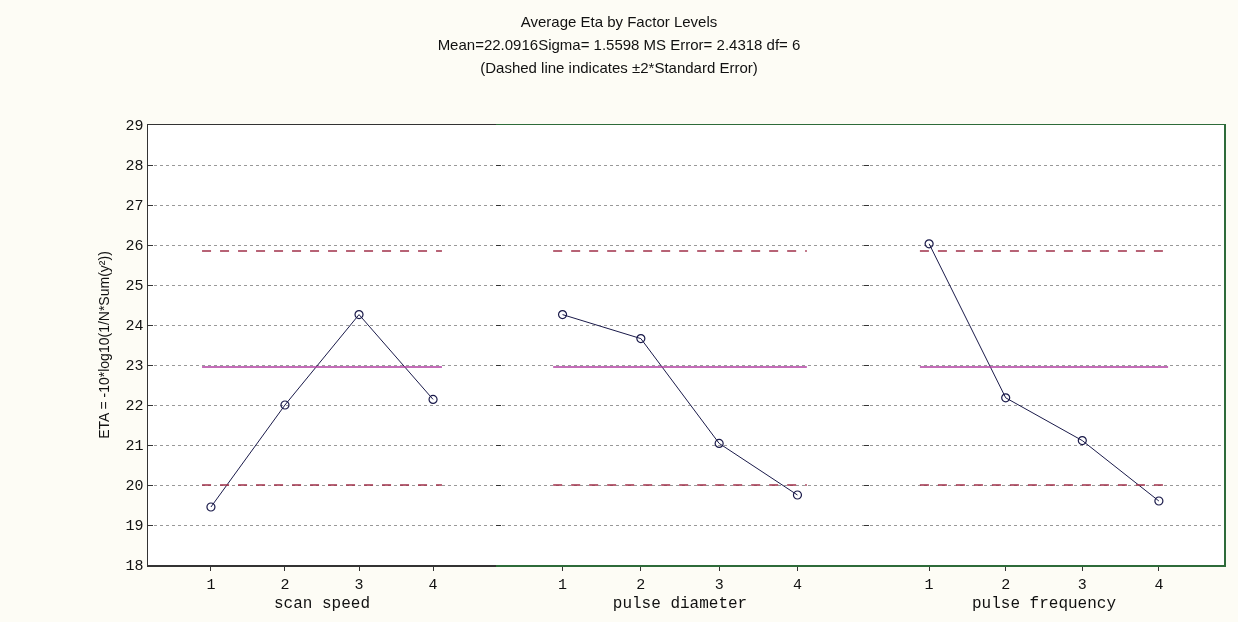 This screenshot has height=622, width=1238. I want to click on y-tick-label: 24, so click(134, 327).